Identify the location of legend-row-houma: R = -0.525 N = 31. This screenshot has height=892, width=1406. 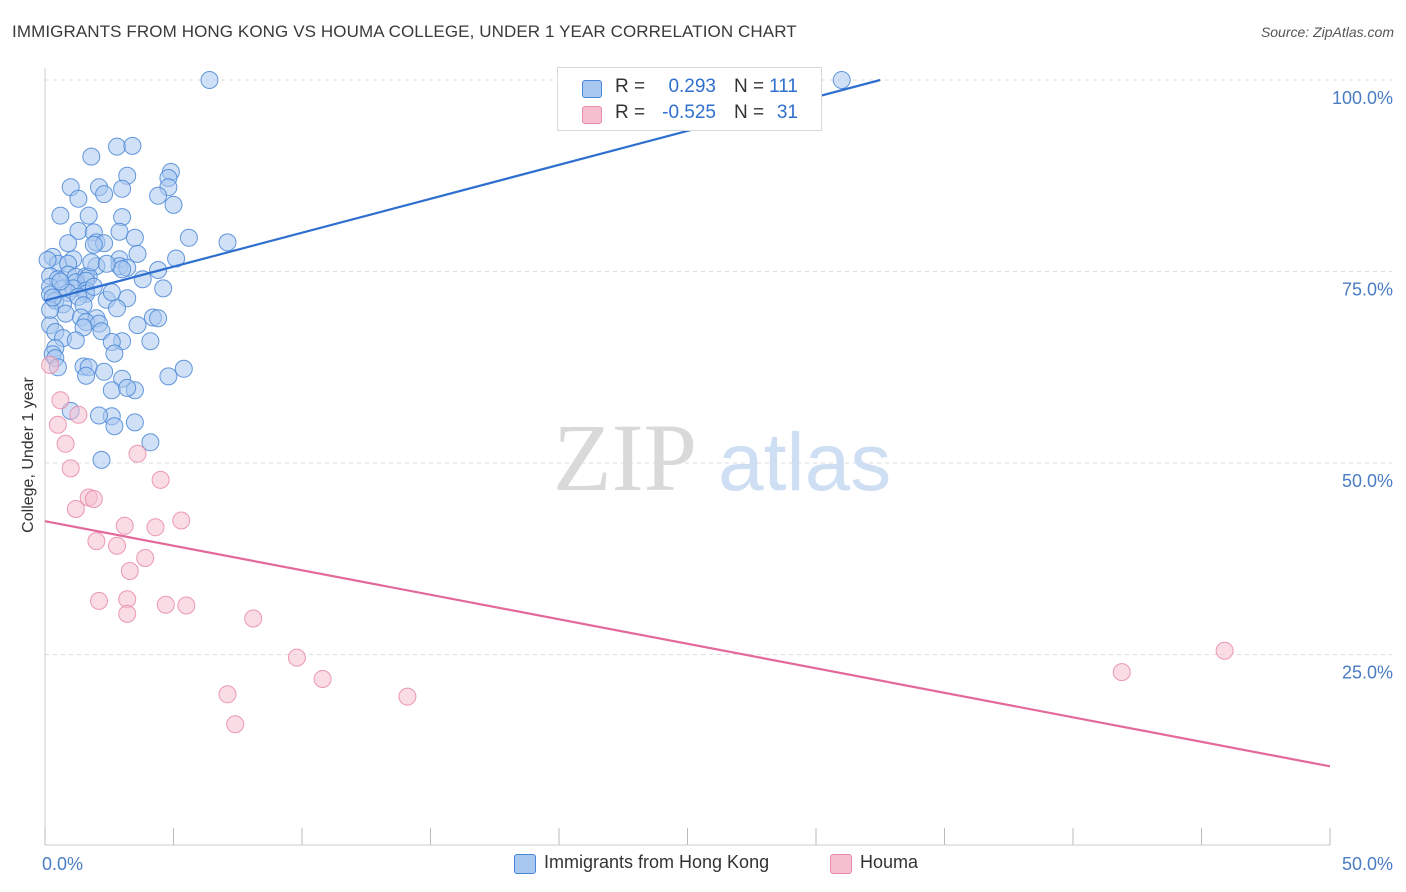
(689, 115).